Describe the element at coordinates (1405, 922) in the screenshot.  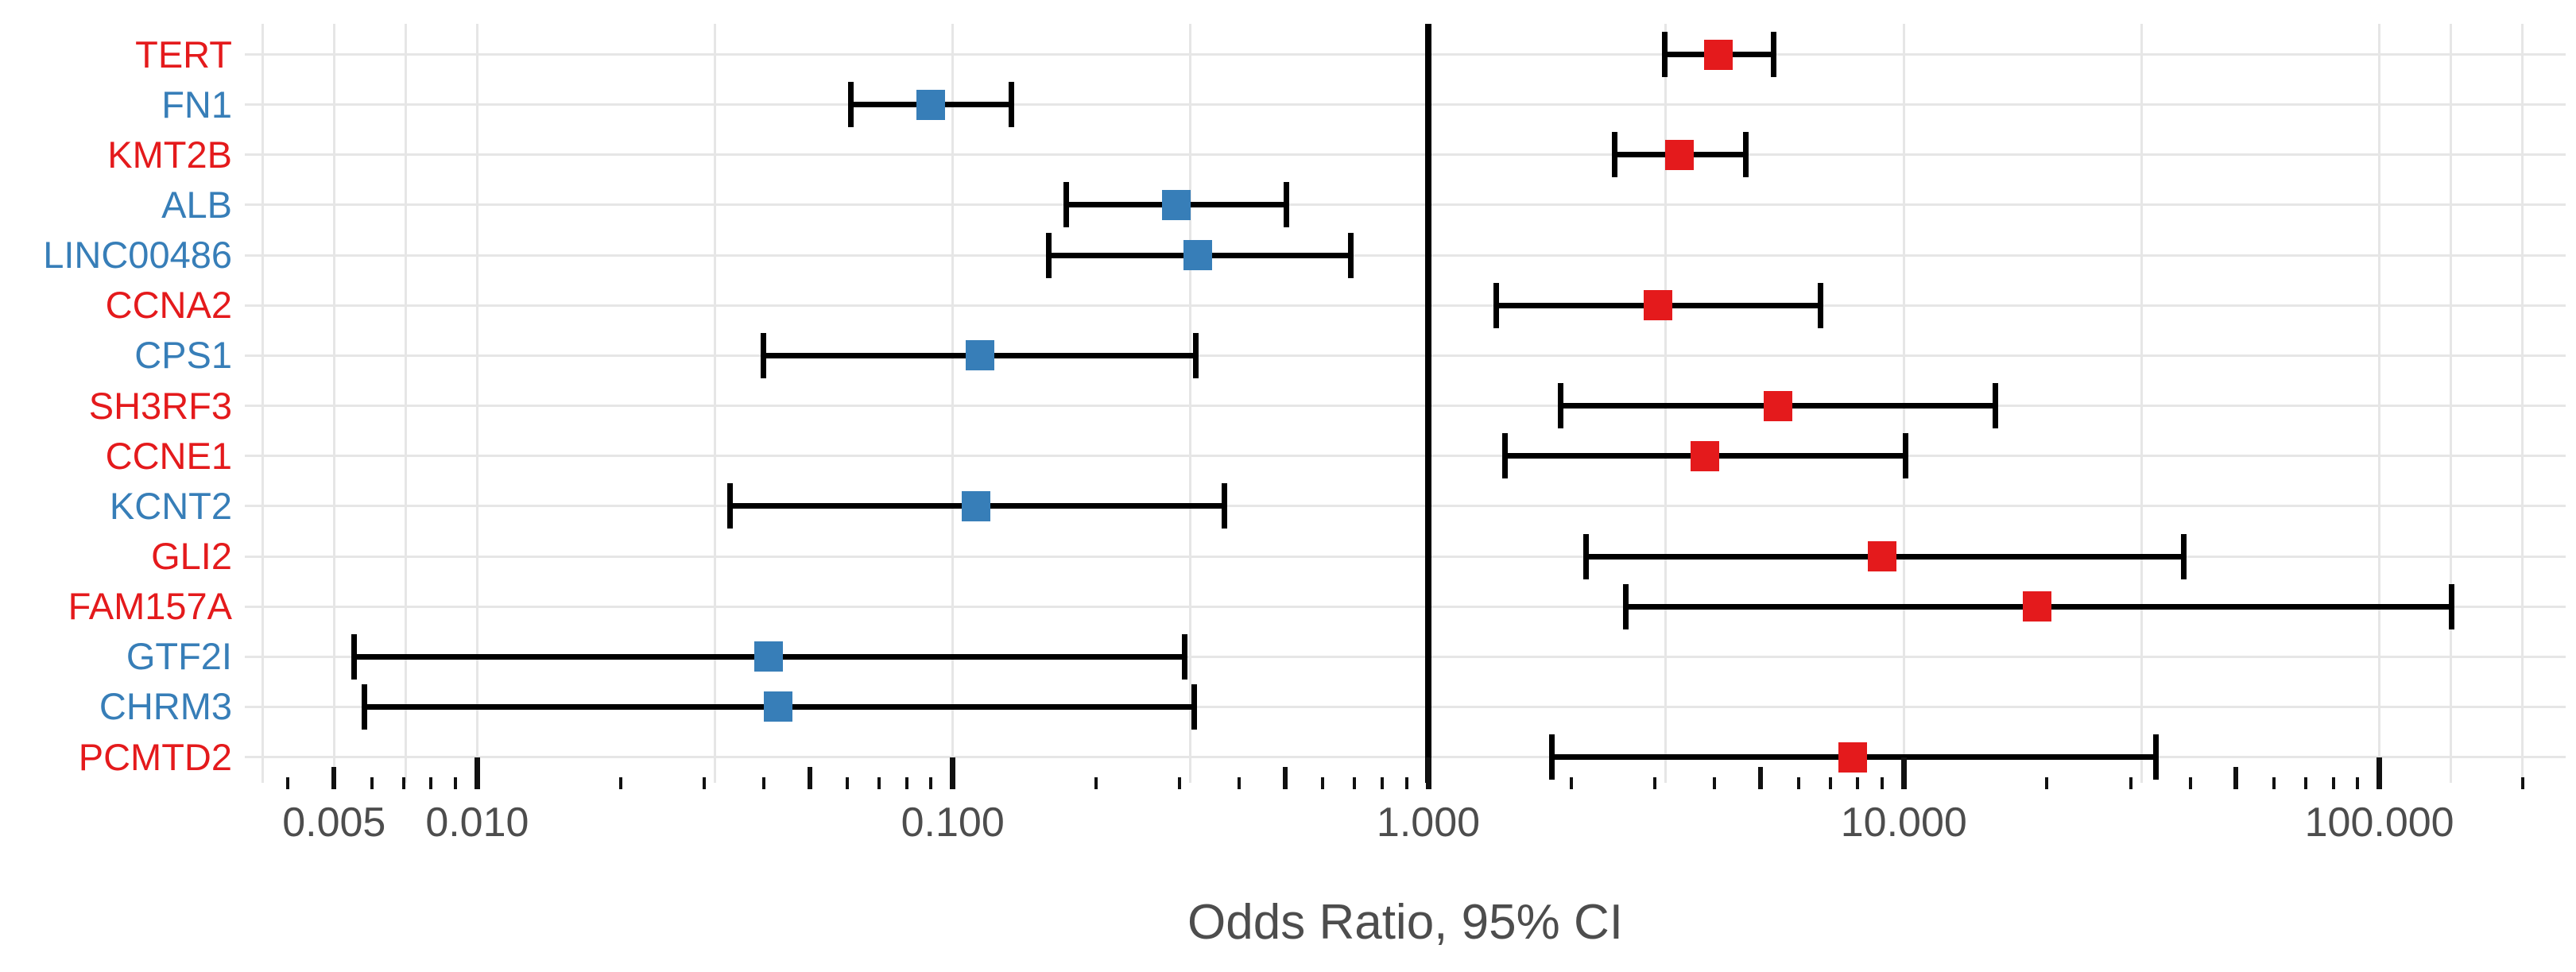
I see `x-axis-title: Odds Ratio, 95% CI` at that location.